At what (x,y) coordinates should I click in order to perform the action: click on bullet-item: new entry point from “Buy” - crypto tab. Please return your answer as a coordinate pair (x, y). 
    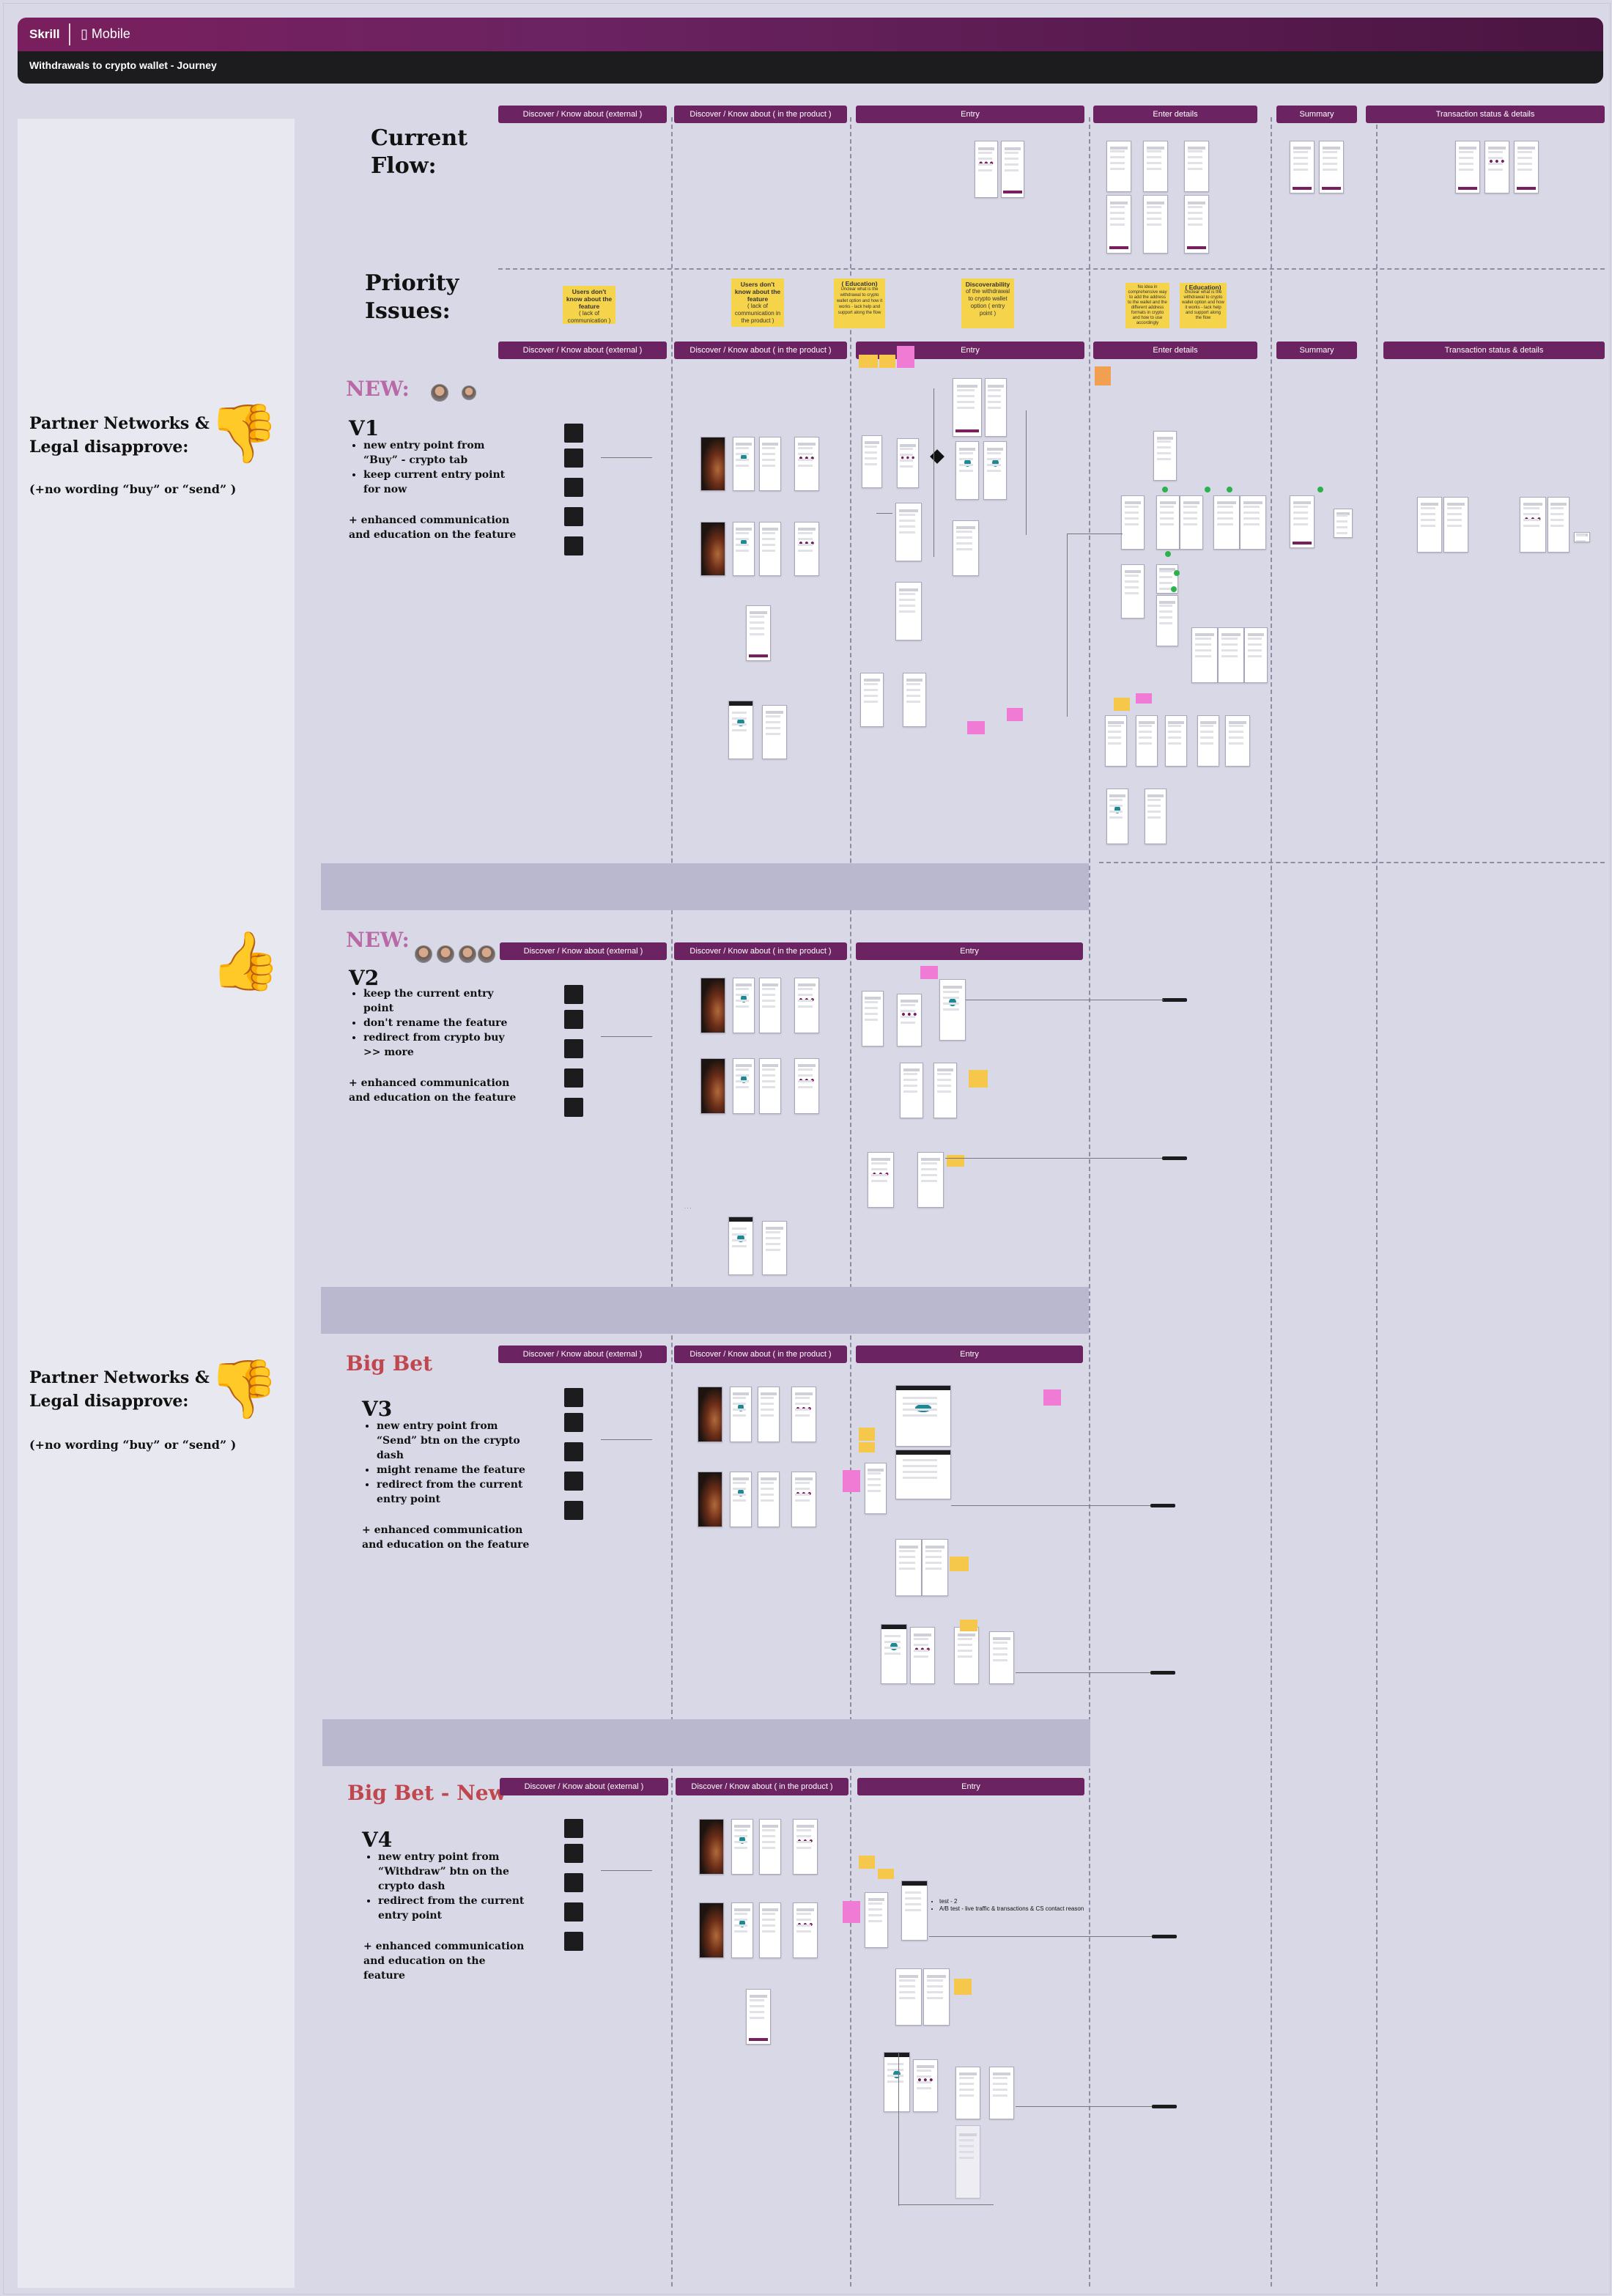
    Looking at the image, I should click on (441, 453).